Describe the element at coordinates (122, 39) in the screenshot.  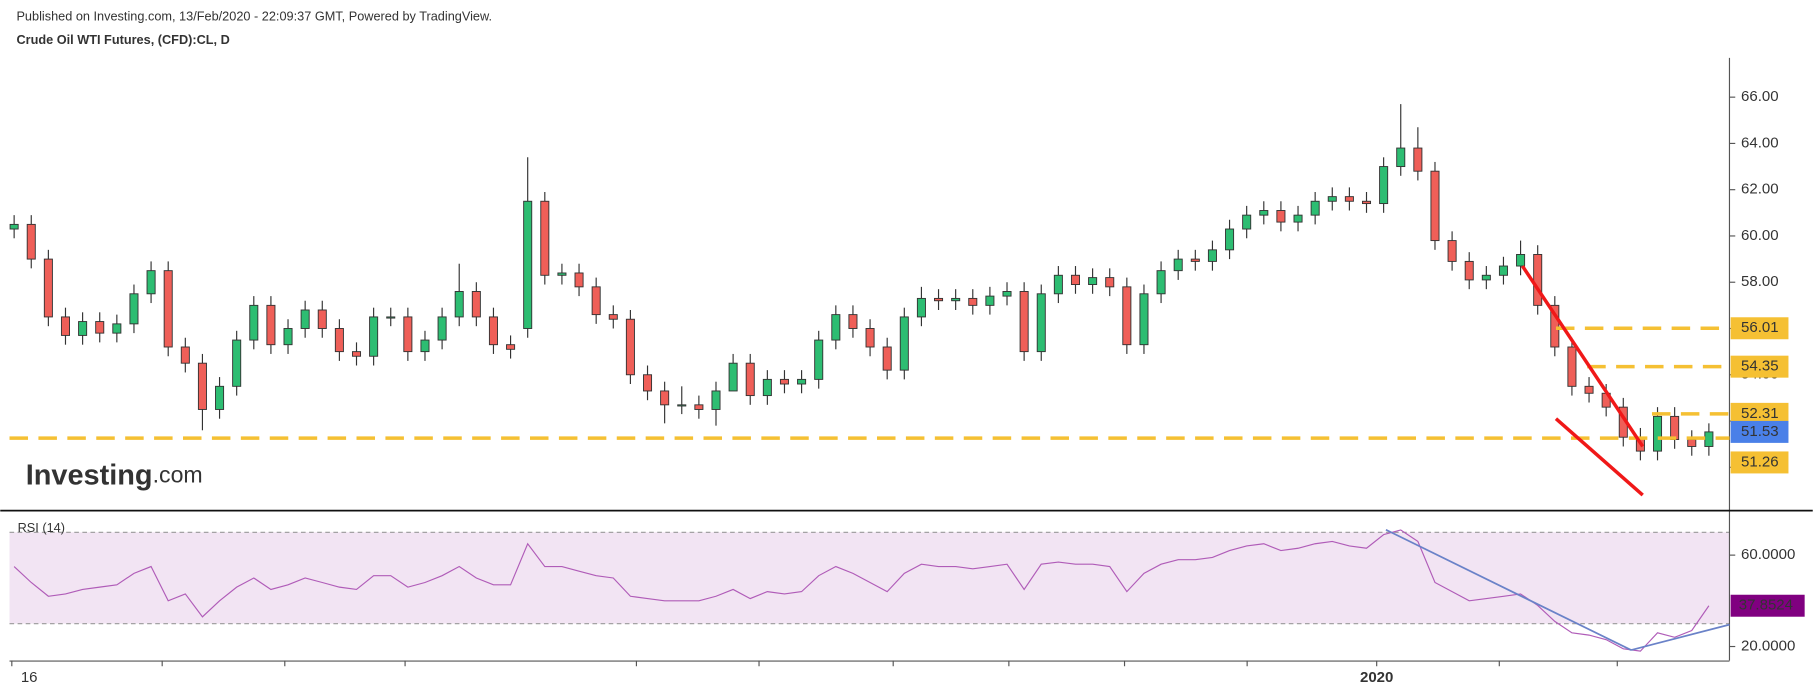
I see `chart-title: Crude Oil WTI Futures, (CFD):CL, D` at that location.